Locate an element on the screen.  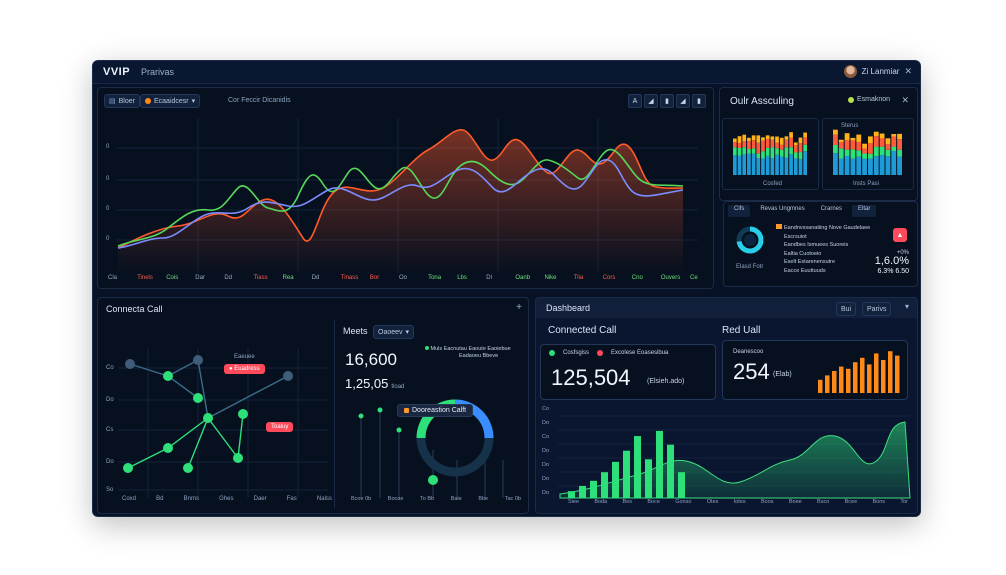
tab-ecaaidcesr: Ecaaidcesr ▾ is located at coordinates (170, 101).